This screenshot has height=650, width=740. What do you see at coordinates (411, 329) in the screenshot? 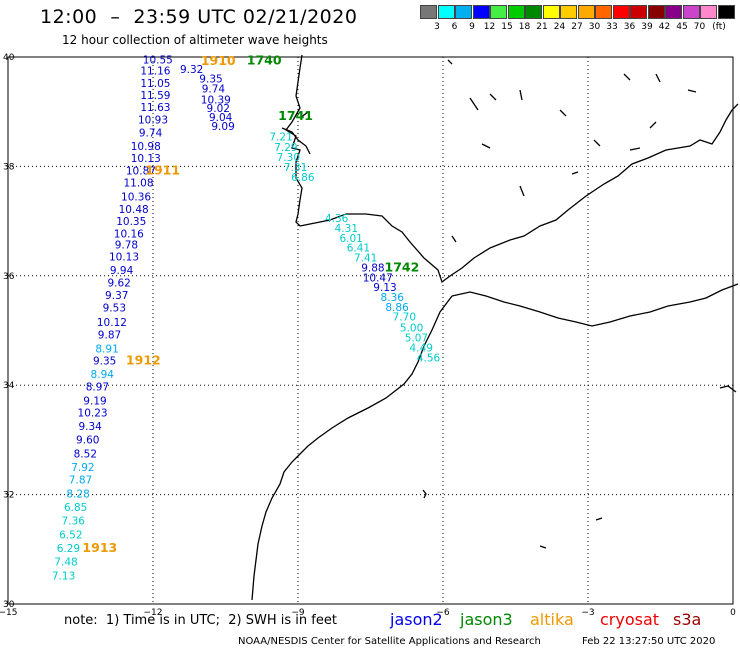
I see `wave-height-value: 5.00` at bounding box center [411, 329].